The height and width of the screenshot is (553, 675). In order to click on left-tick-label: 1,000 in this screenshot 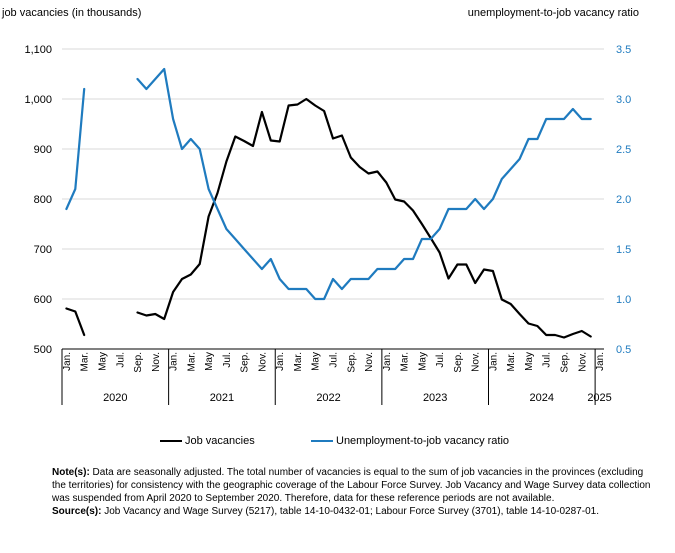, I will do `click(38, 100)`.